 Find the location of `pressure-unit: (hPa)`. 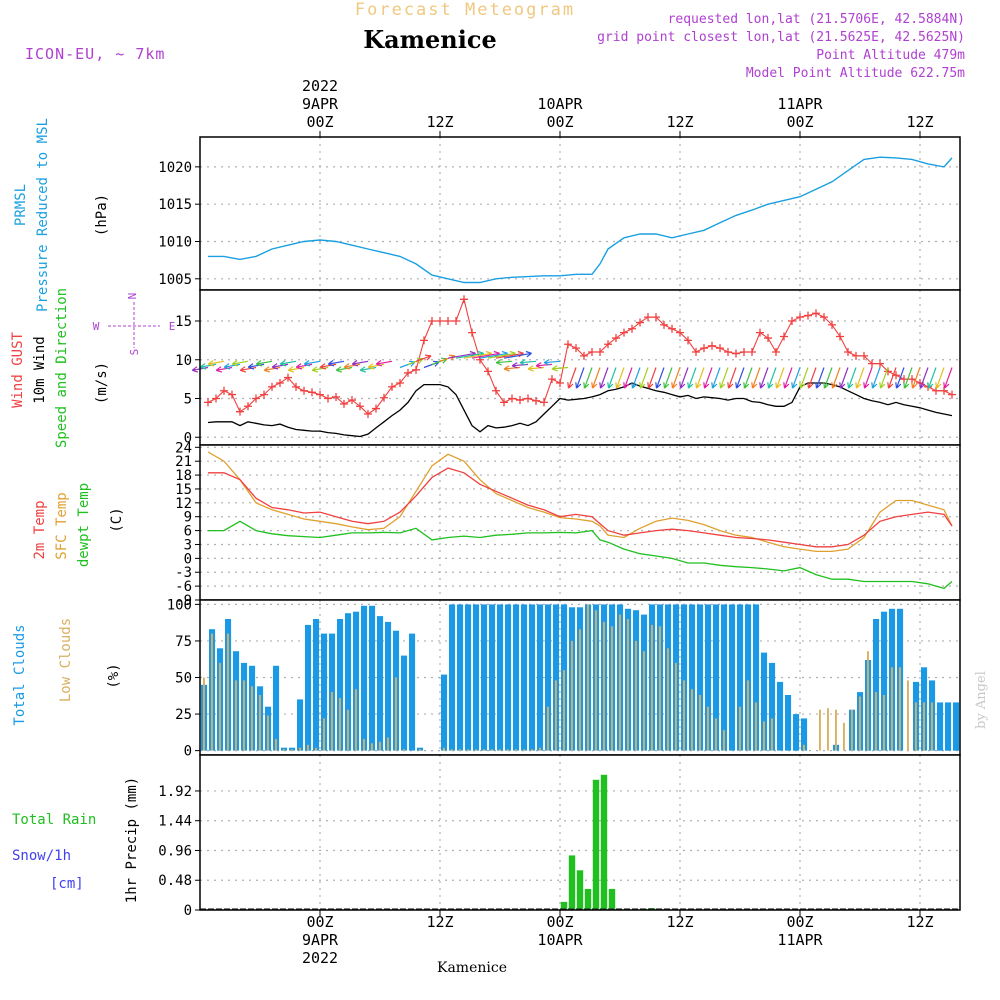

pressure-unit: (hPa) is located at coordinates (102, 215).